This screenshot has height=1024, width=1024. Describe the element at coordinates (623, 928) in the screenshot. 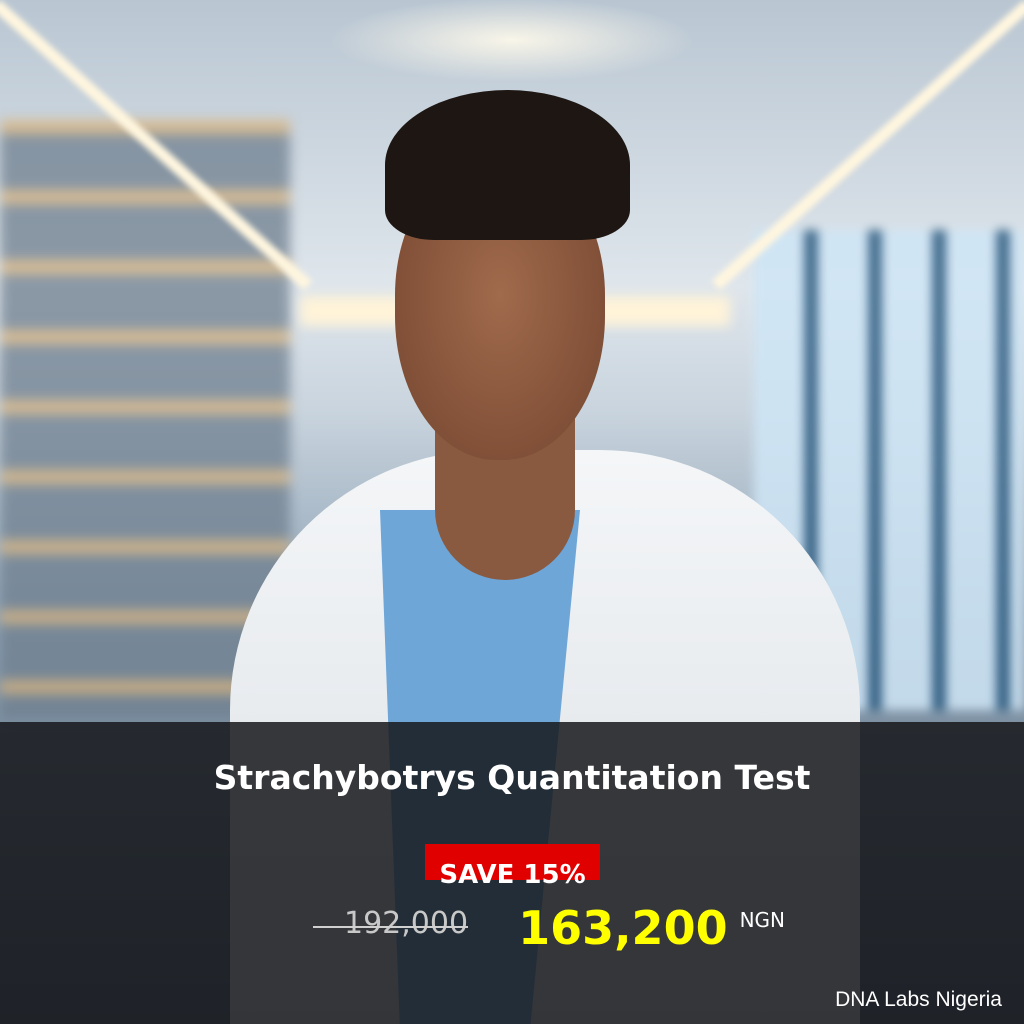

I see `sale-price: 163,200` at that location.